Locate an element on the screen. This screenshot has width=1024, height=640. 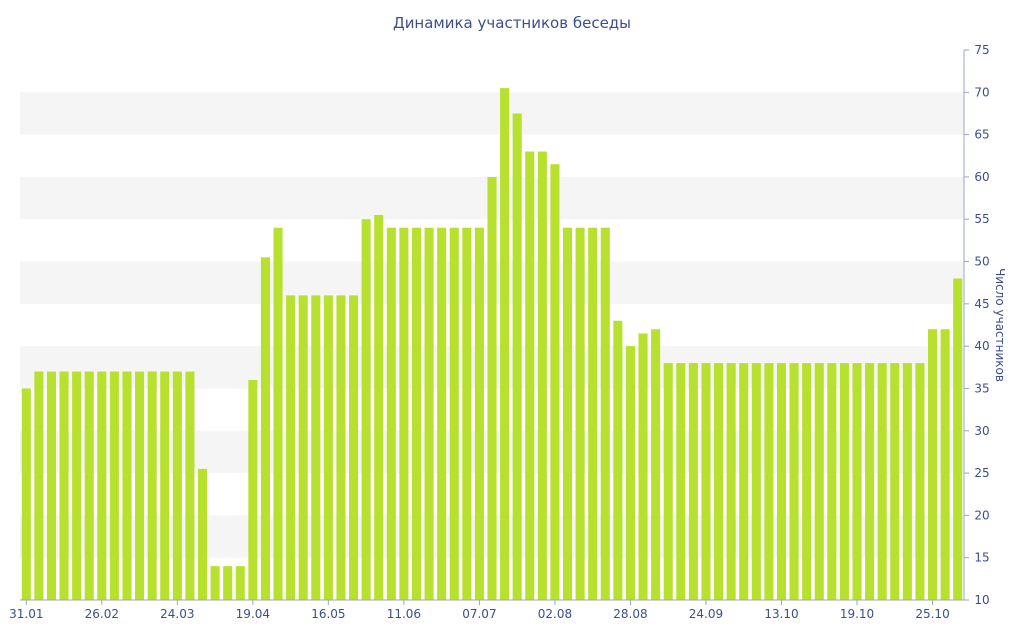
y-tick-label: 25 is located at coordinates (981, 473).